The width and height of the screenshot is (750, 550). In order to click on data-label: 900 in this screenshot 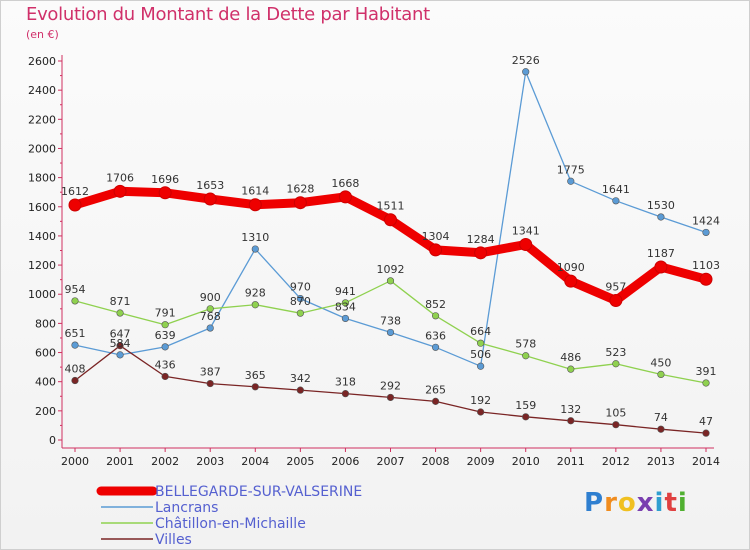, I will do `click(210, 297)`.